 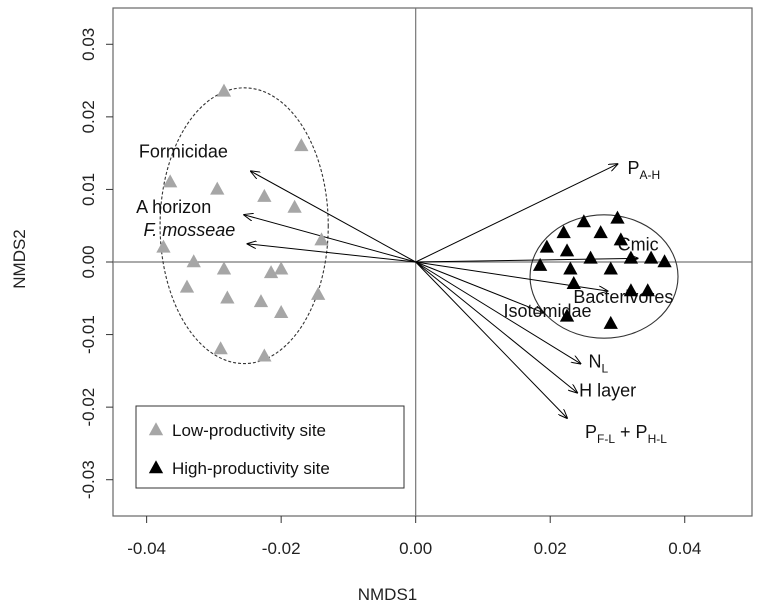 I want to click on x-tick-label: 0.04, so click(x=684, y=548).